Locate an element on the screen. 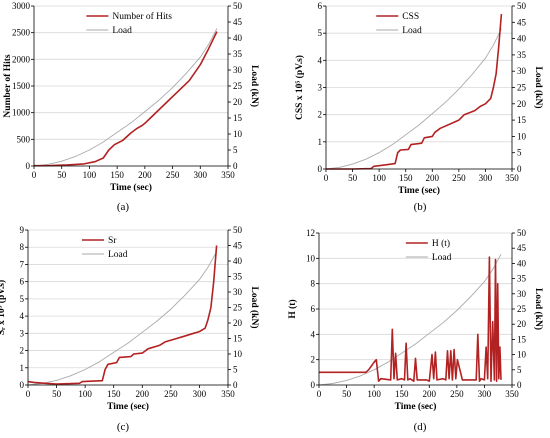 The image size is (550, 438). y2-tick-label: 40 is located at coordinates (238, 38).